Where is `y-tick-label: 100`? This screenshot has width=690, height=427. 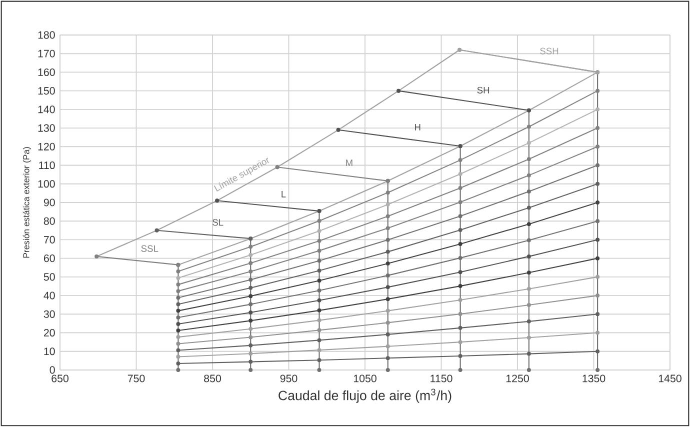
y-tick-label: 100 is located at coordinates (46, 184).